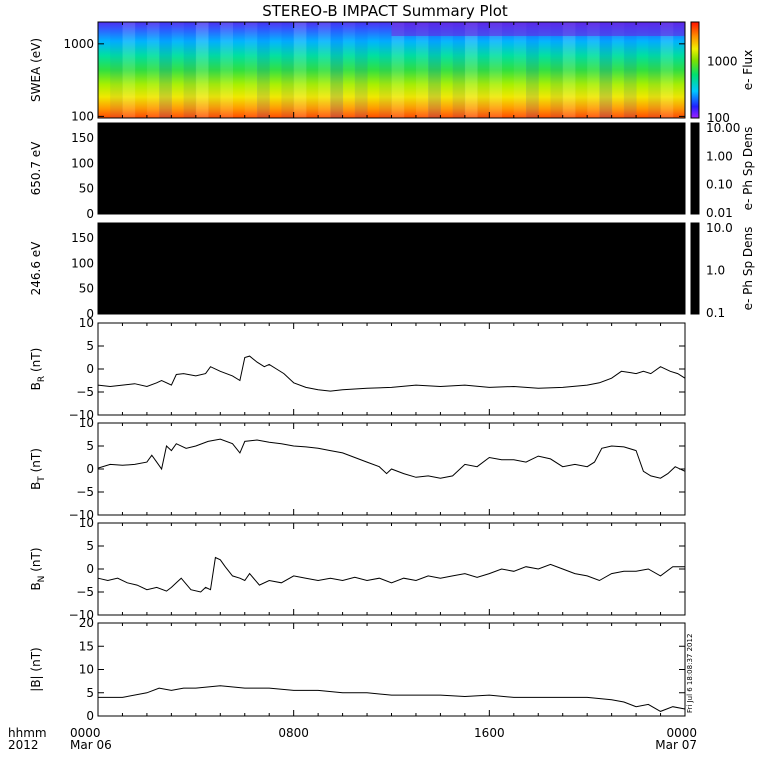 This screenshot has width=780, height=780. I want to click on ylabel-6: |B| (nT), so click(36, 669).